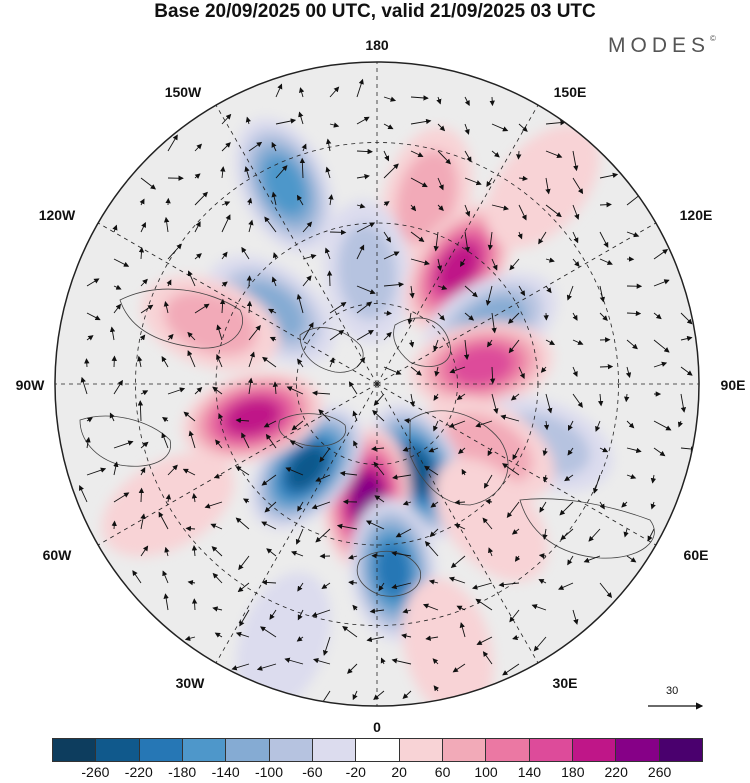 Image resolution: width=750 pixels, height=783 pixels. I want to click on legend-tick-label: 260, so click(659, 772).